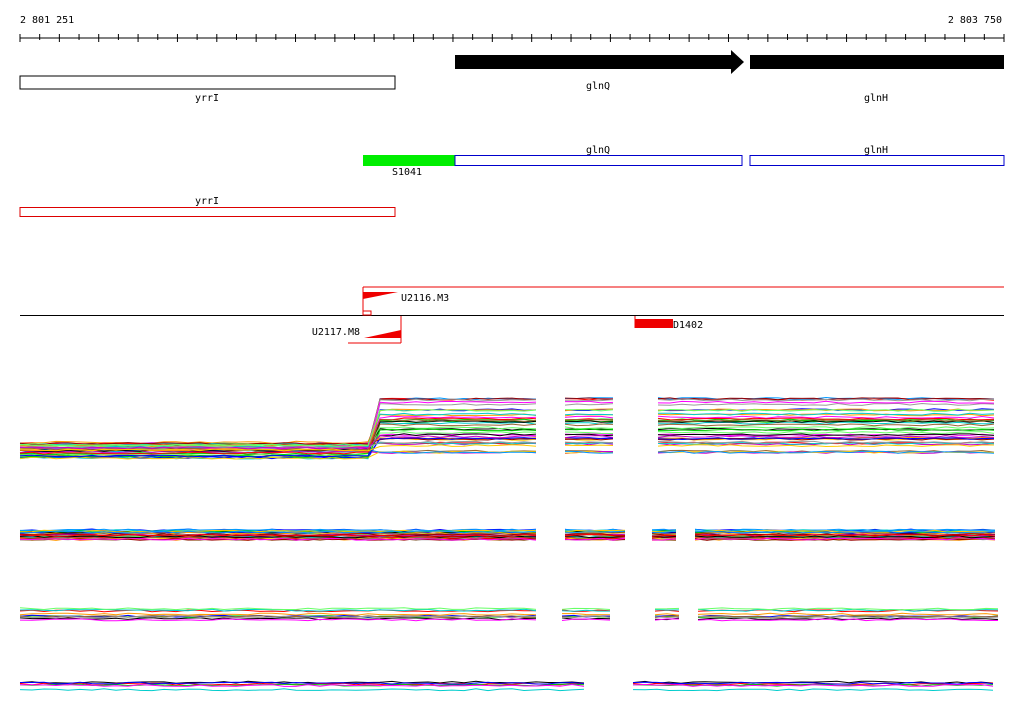 The height and width of the screenshot is (714, 1024). I want to click on feature-U2116-M3: U2116.M3, so click(405, 301).